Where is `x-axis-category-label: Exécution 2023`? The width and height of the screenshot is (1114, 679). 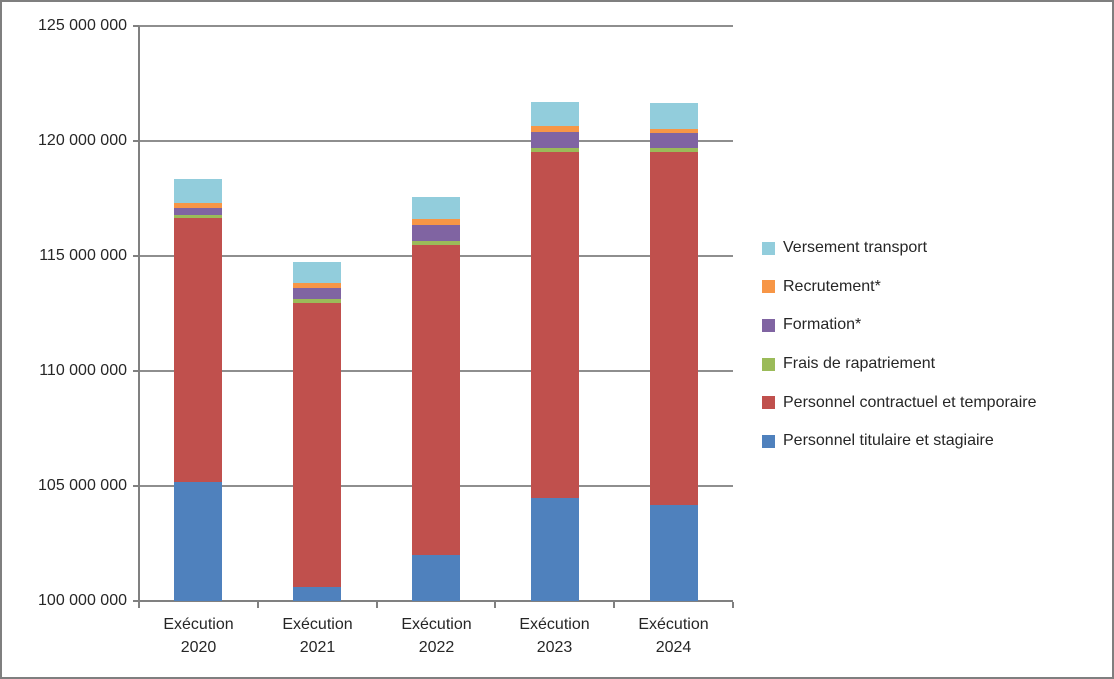 x-axis-category-label: Exécution 2023 is located at coordinates (554, 636).